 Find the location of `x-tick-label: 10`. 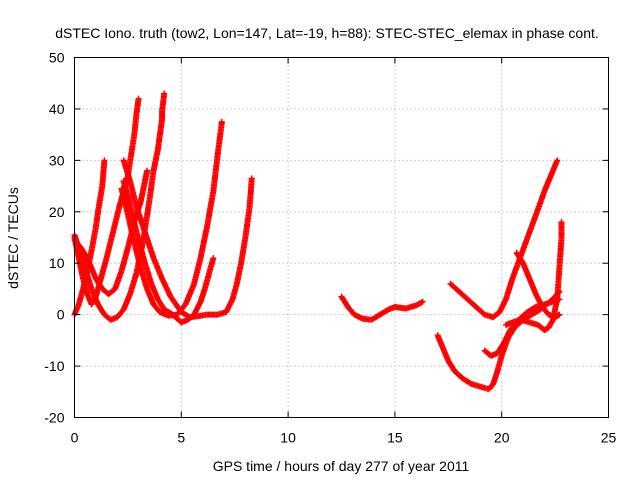

x-tick-label: 10 is located at coordinates (288, 438).